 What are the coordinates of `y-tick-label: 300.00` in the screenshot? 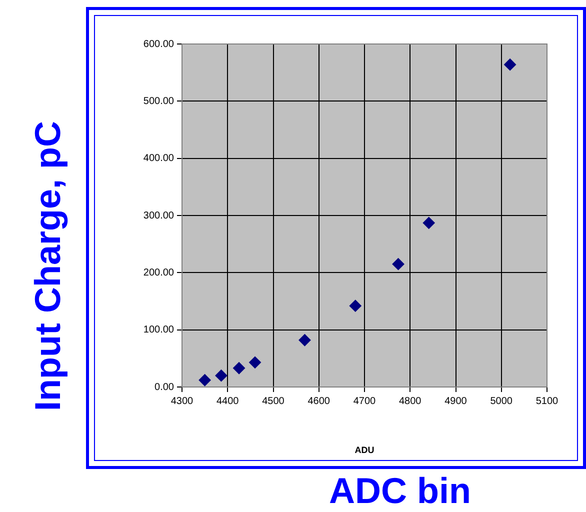 It's located at (158, 216).